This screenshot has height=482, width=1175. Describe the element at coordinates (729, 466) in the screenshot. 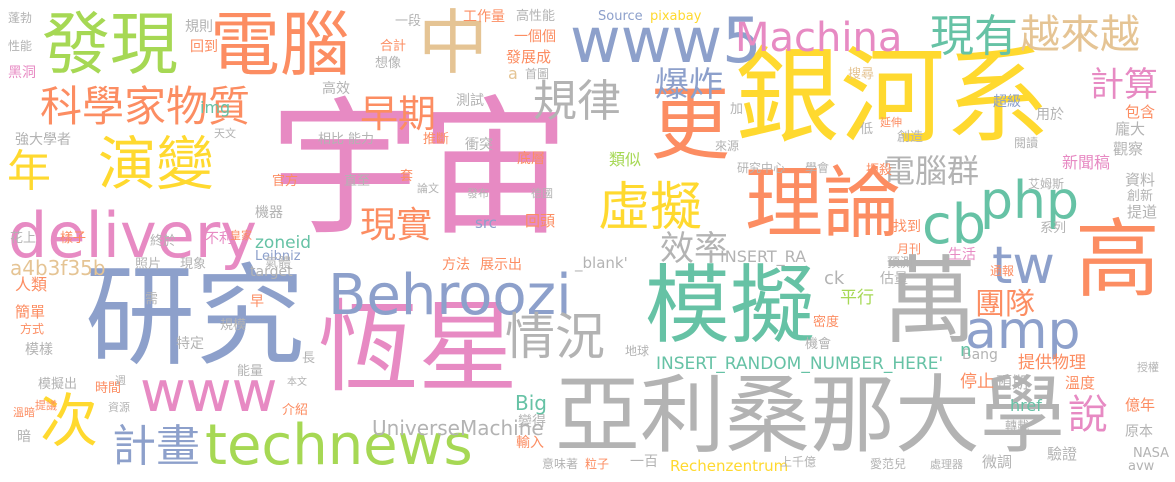

I see `word: Rechenzentrum` at that location.